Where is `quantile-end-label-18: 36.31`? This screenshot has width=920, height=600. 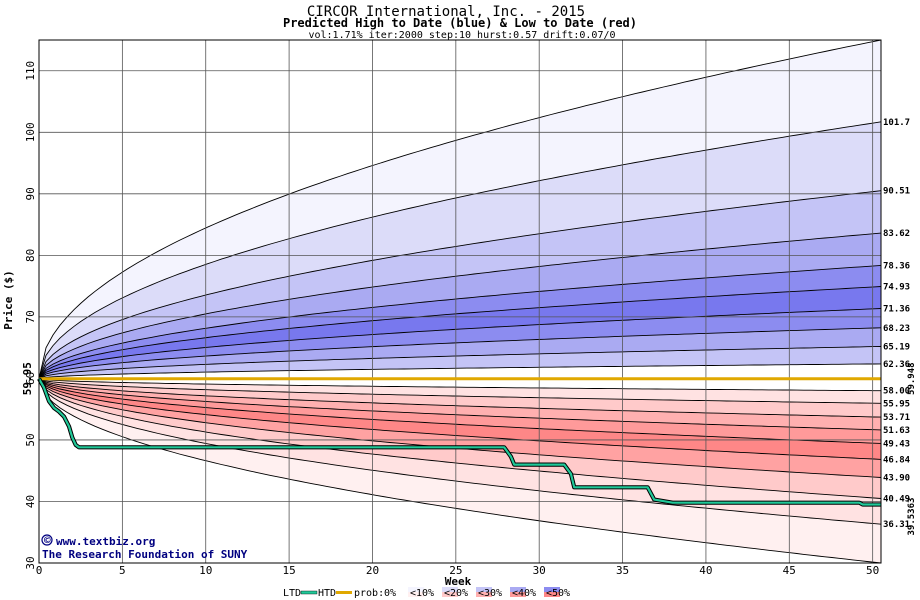 quantile-end-label-18: 36.31 is located at coordinates (896, 525).